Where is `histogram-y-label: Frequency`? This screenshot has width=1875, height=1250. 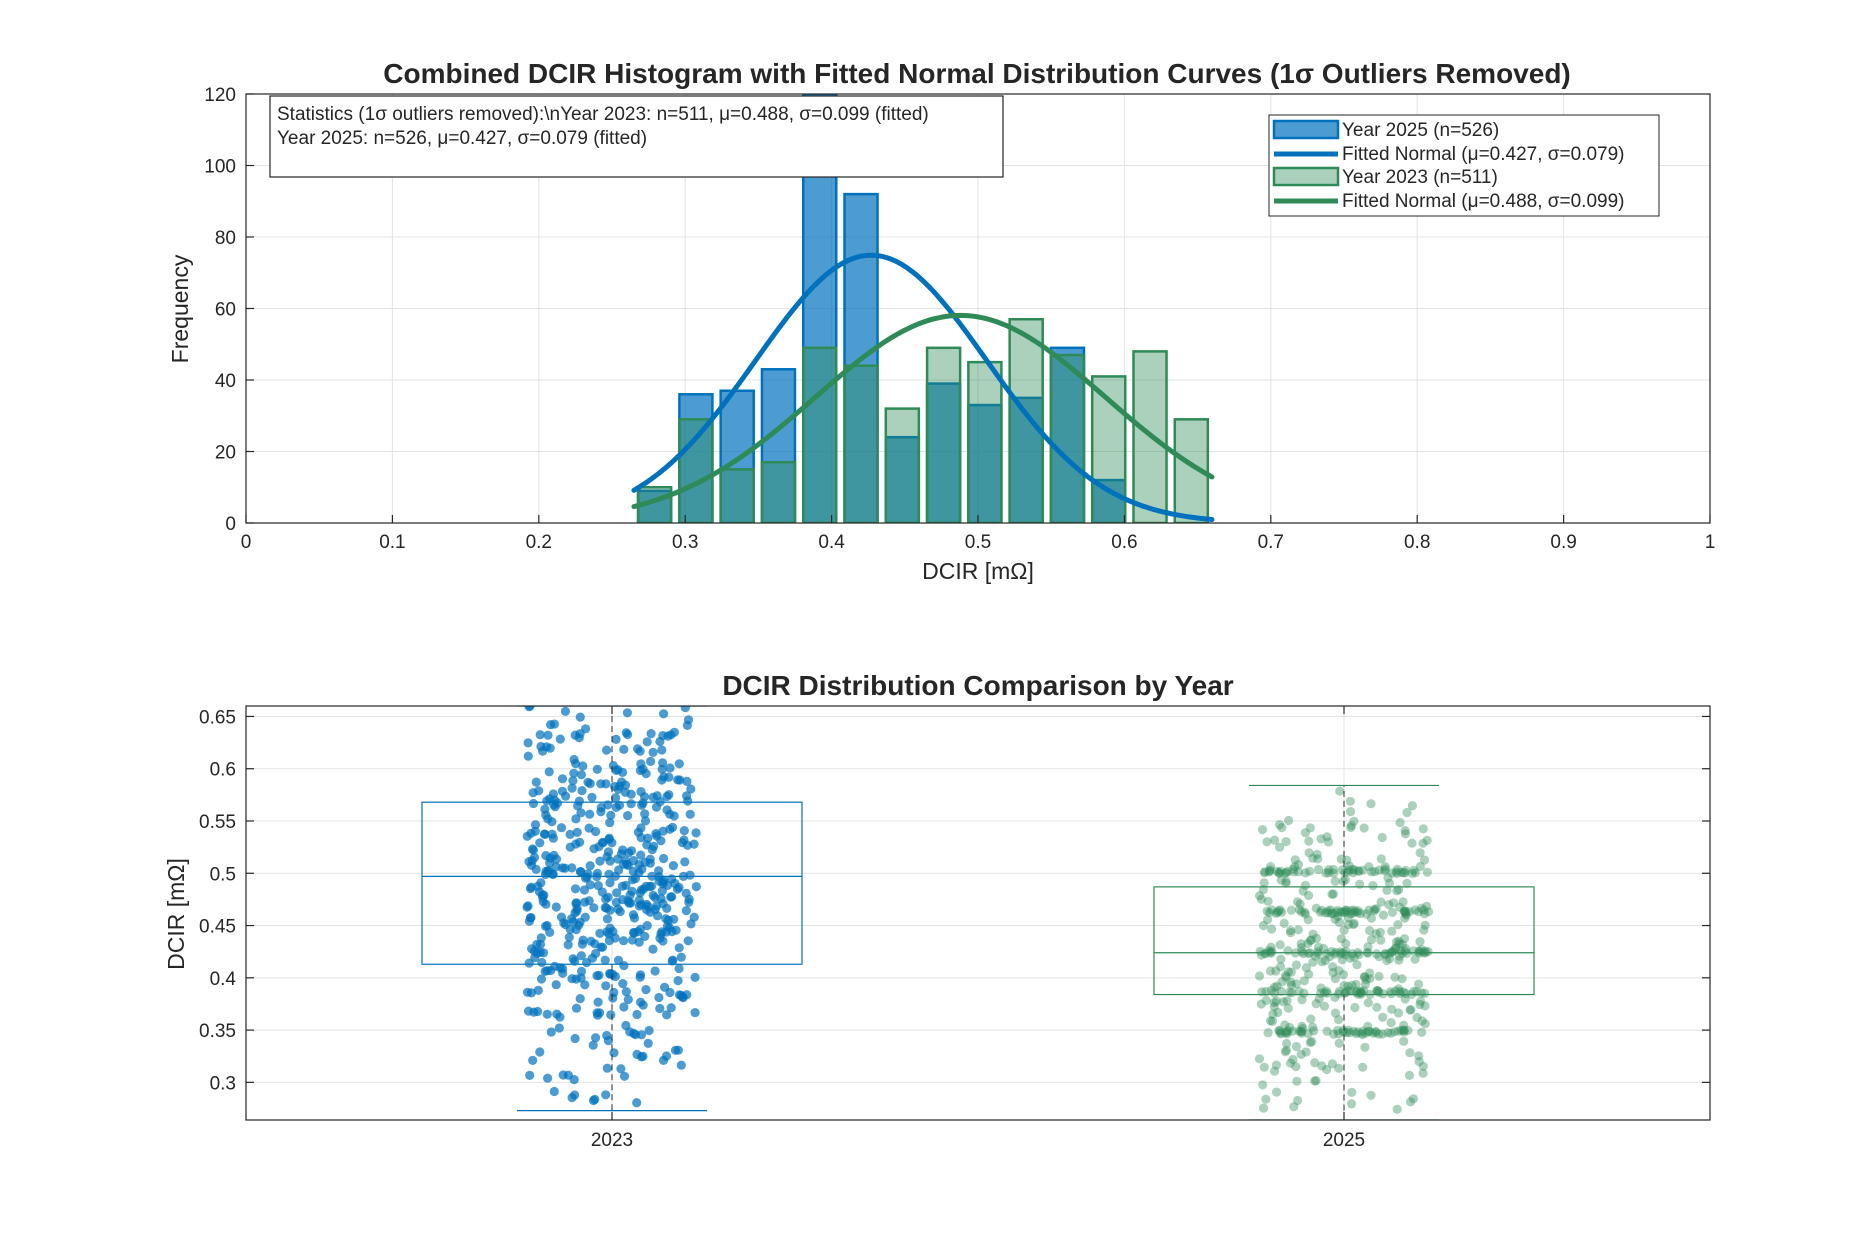 histogram-y-label: Frequency is located at coordinates (180, 308).